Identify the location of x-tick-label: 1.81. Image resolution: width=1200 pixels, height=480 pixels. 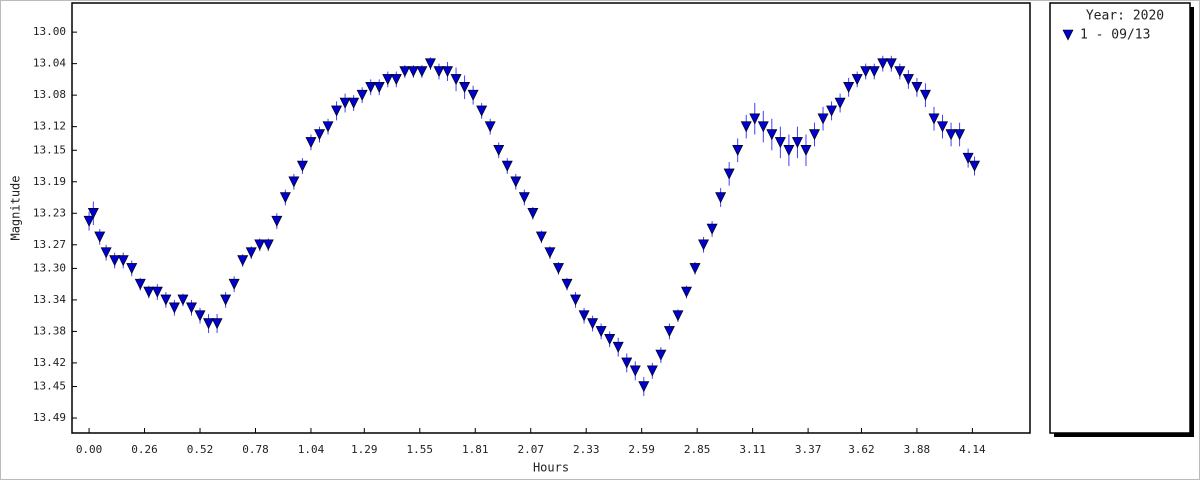
(475, 449).